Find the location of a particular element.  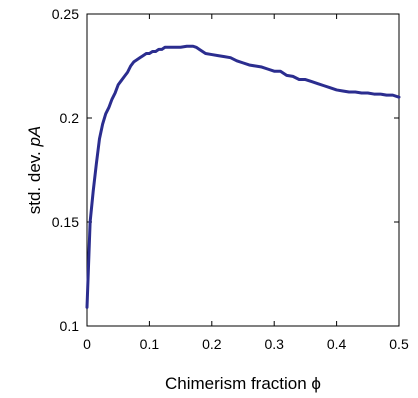

y-axis-label-prefix: std. dev. is located at coordinates (34, 181).